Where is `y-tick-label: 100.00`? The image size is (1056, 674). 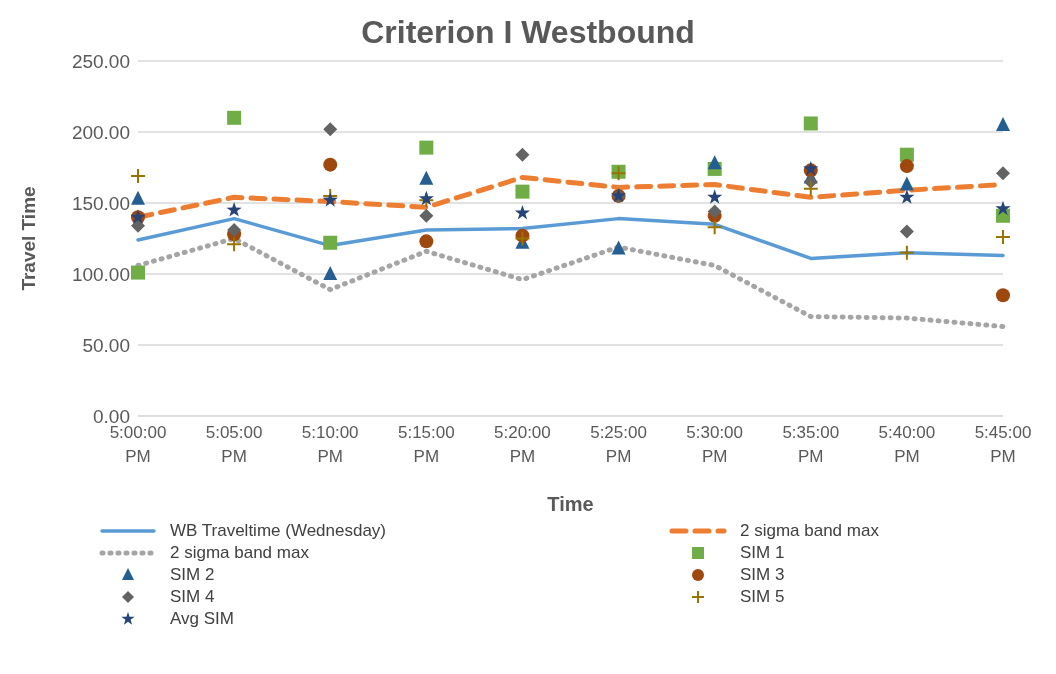 y-tick-label: 100.00 is located at coordinates (100, 274).